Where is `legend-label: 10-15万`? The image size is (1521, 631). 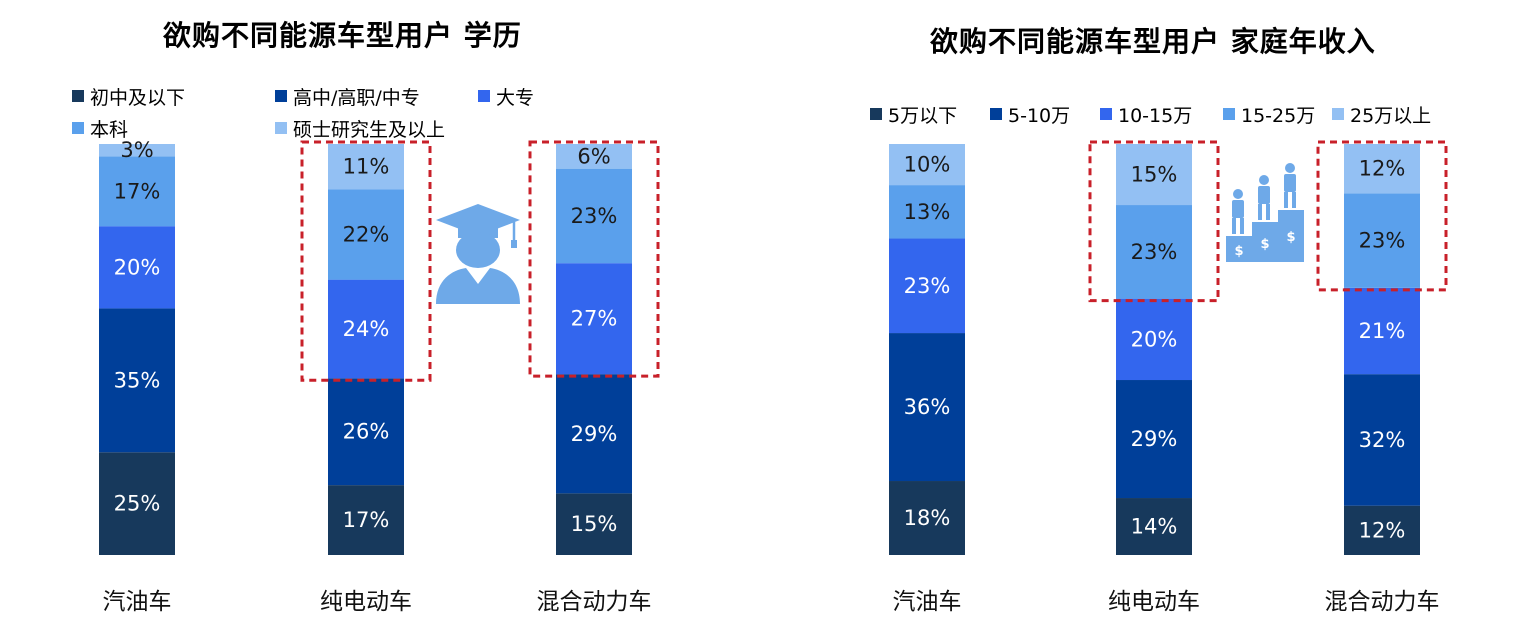 legend-label: 10-15万 is located at coordinates (1155, 115).